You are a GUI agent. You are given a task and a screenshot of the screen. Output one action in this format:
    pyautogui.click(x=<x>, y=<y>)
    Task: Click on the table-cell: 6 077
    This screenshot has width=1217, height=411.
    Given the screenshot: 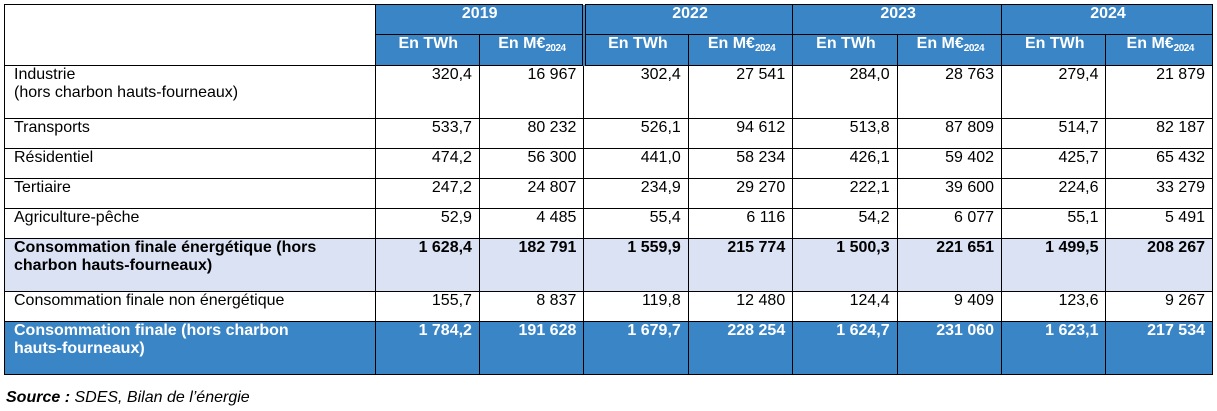 What is the action you would take?
    pyautogui.click(x=949, y=223)
    